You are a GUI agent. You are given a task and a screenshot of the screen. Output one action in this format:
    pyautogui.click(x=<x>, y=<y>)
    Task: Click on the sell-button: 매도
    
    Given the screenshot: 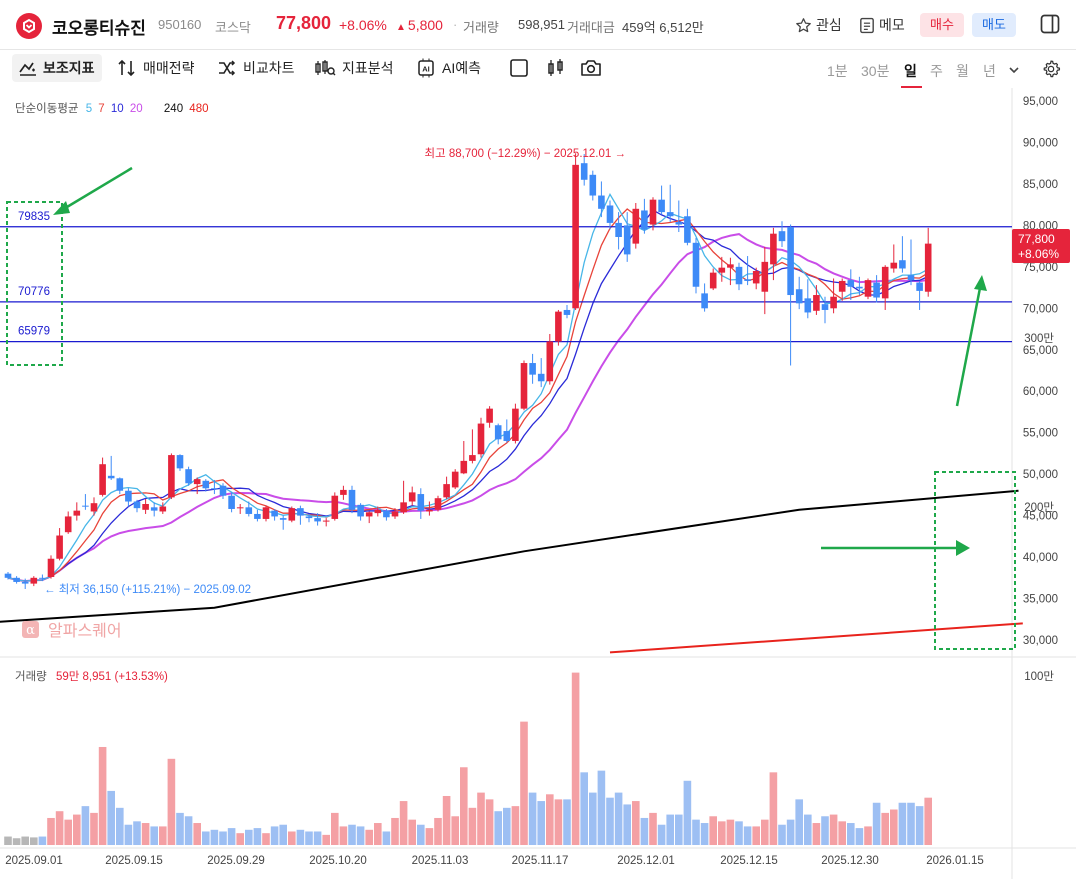 What is the action you would take?
    pyautogui.click(x=994, y=25)
    